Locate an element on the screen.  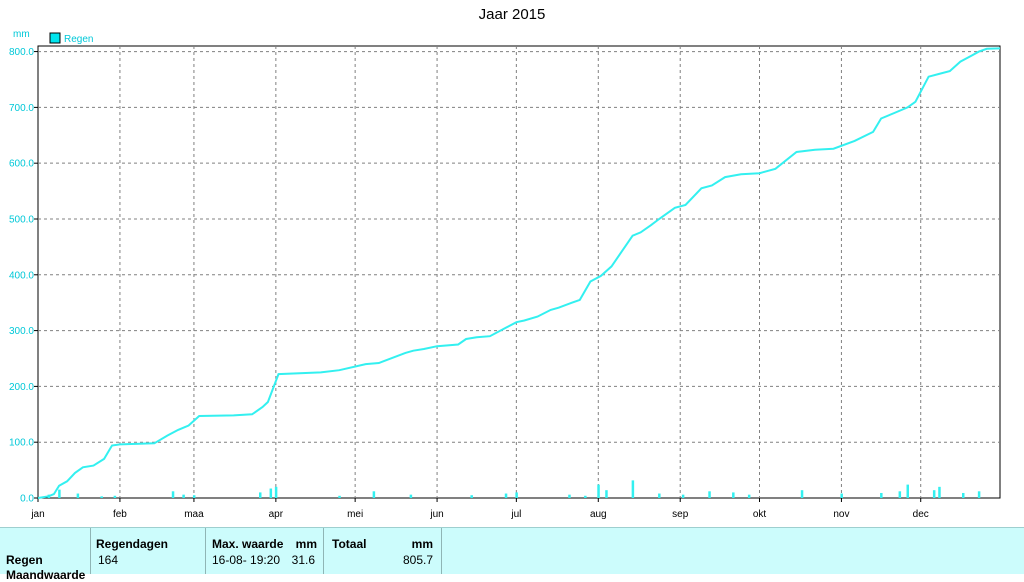
legend-swatch is located at coordinates (55, 38).